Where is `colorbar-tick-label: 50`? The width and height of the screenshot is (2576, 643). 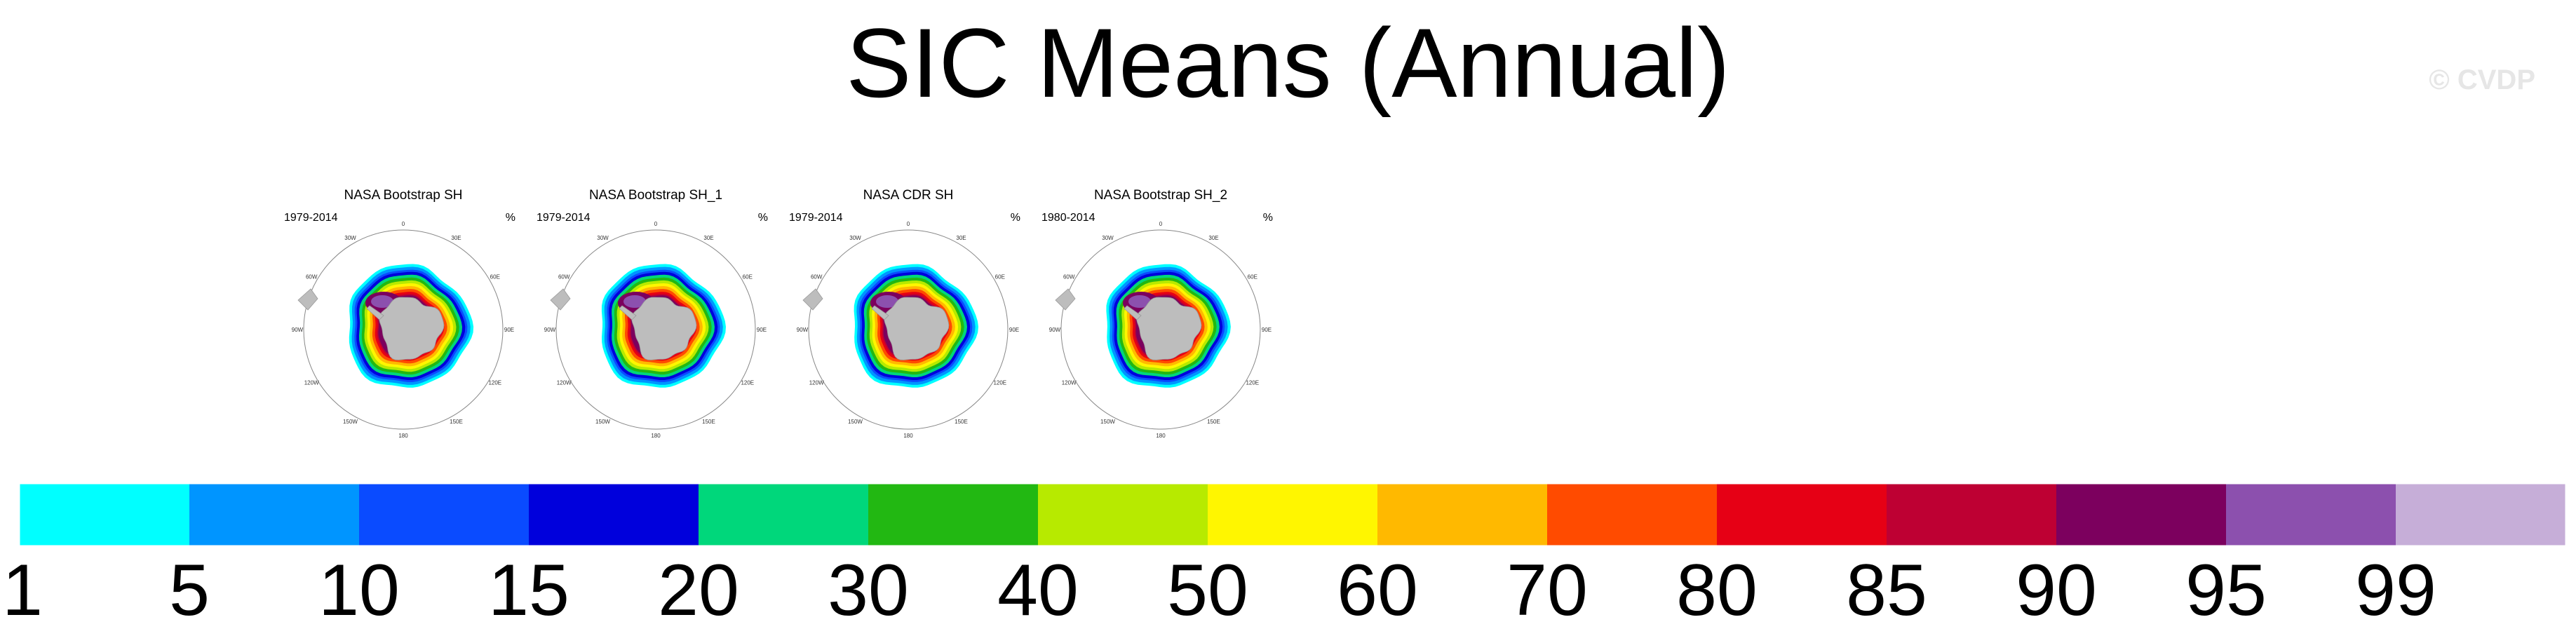
colorbar-tick-label: 50 is located at coordinates (1207, 590).